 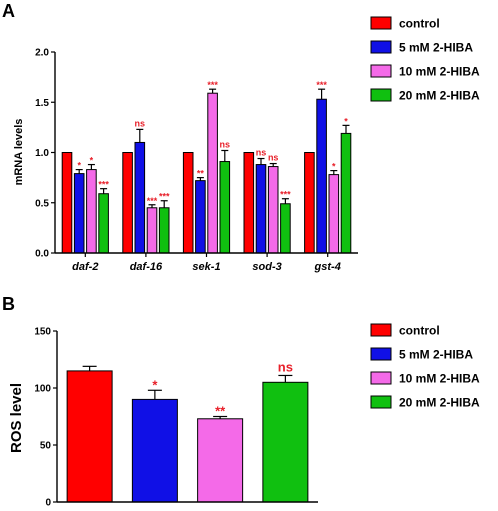 I want to click on panel-a-y-tick-label: 0.5, so click(x=42, y=203).